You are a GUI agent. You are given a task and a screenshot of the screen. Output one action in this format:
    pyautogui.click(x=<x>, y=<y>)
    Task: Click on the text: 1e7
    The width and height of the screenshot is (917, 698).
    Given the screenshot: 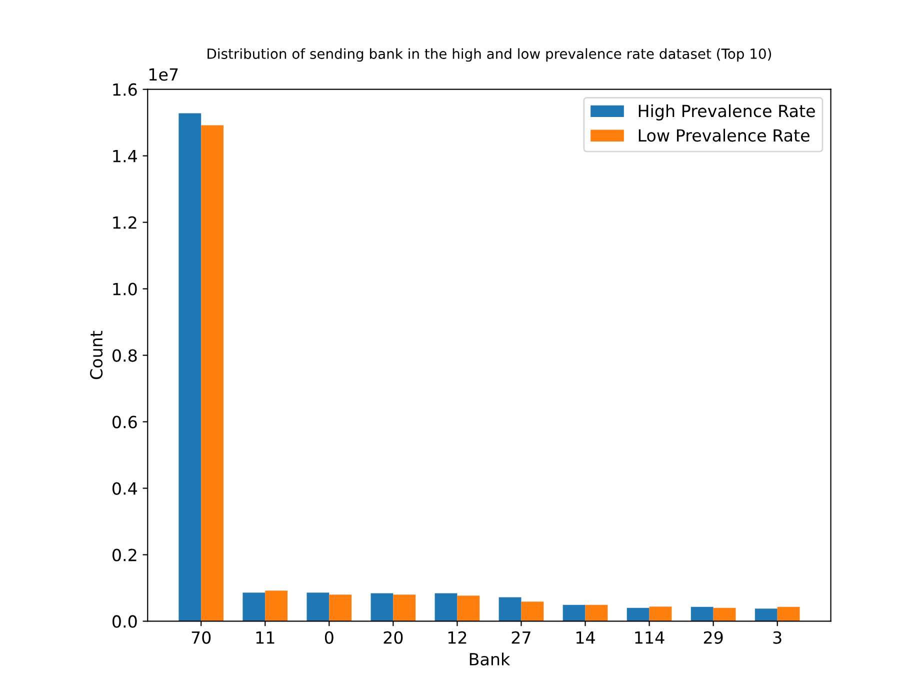 What is the action you would take?
    pyautogui.click(x=163, y=74)
    